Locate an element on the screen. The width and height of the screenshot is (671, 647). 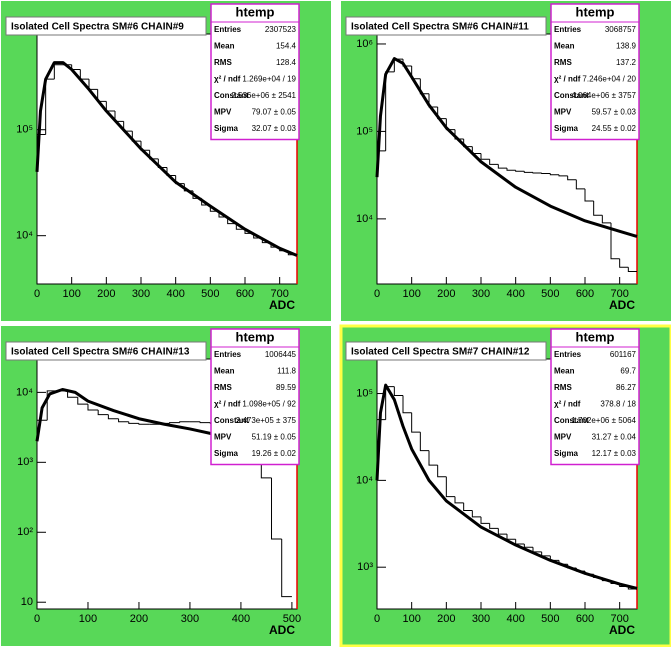
x-tick-label: 600 is located at coordinates (585, 619).